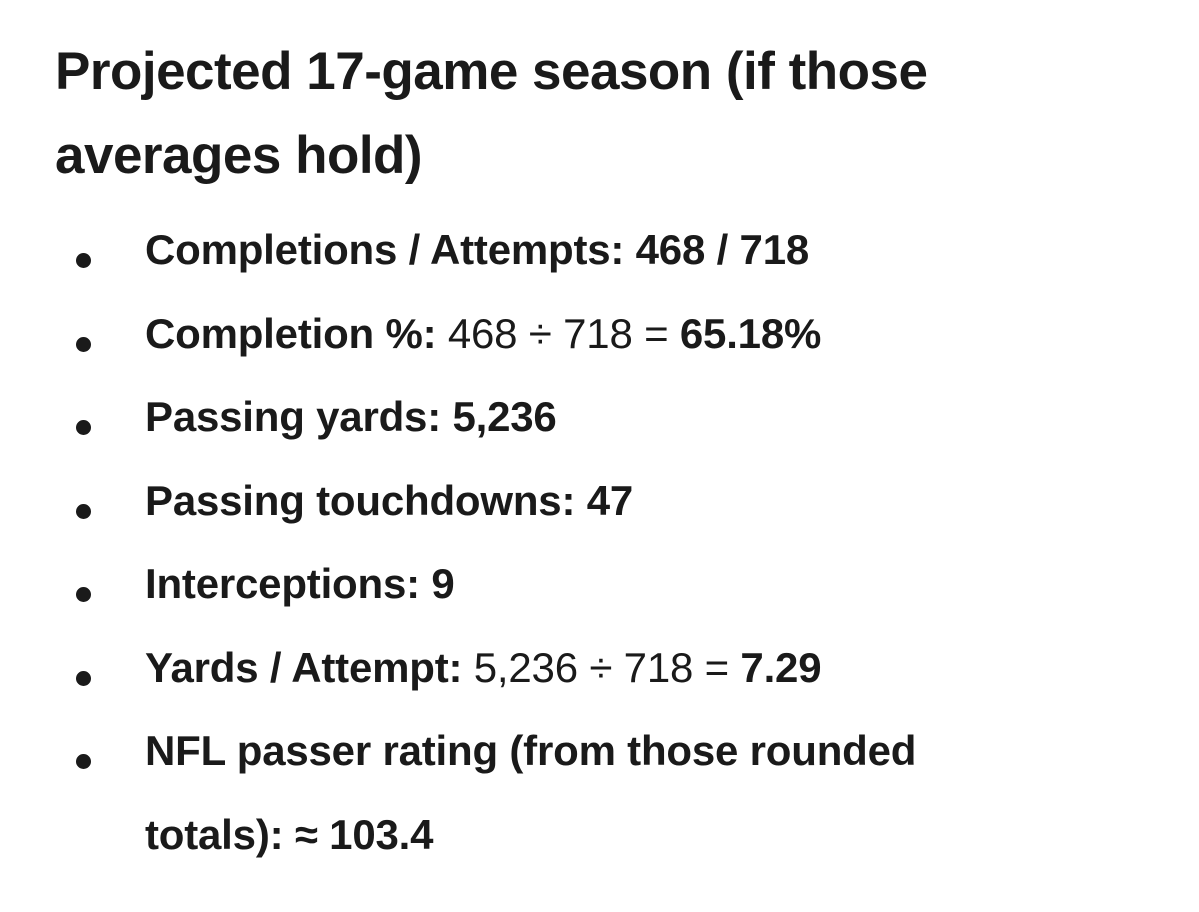  I want to click on list-item-line: NFL passer rating (from those rounded, so click(672, 751).